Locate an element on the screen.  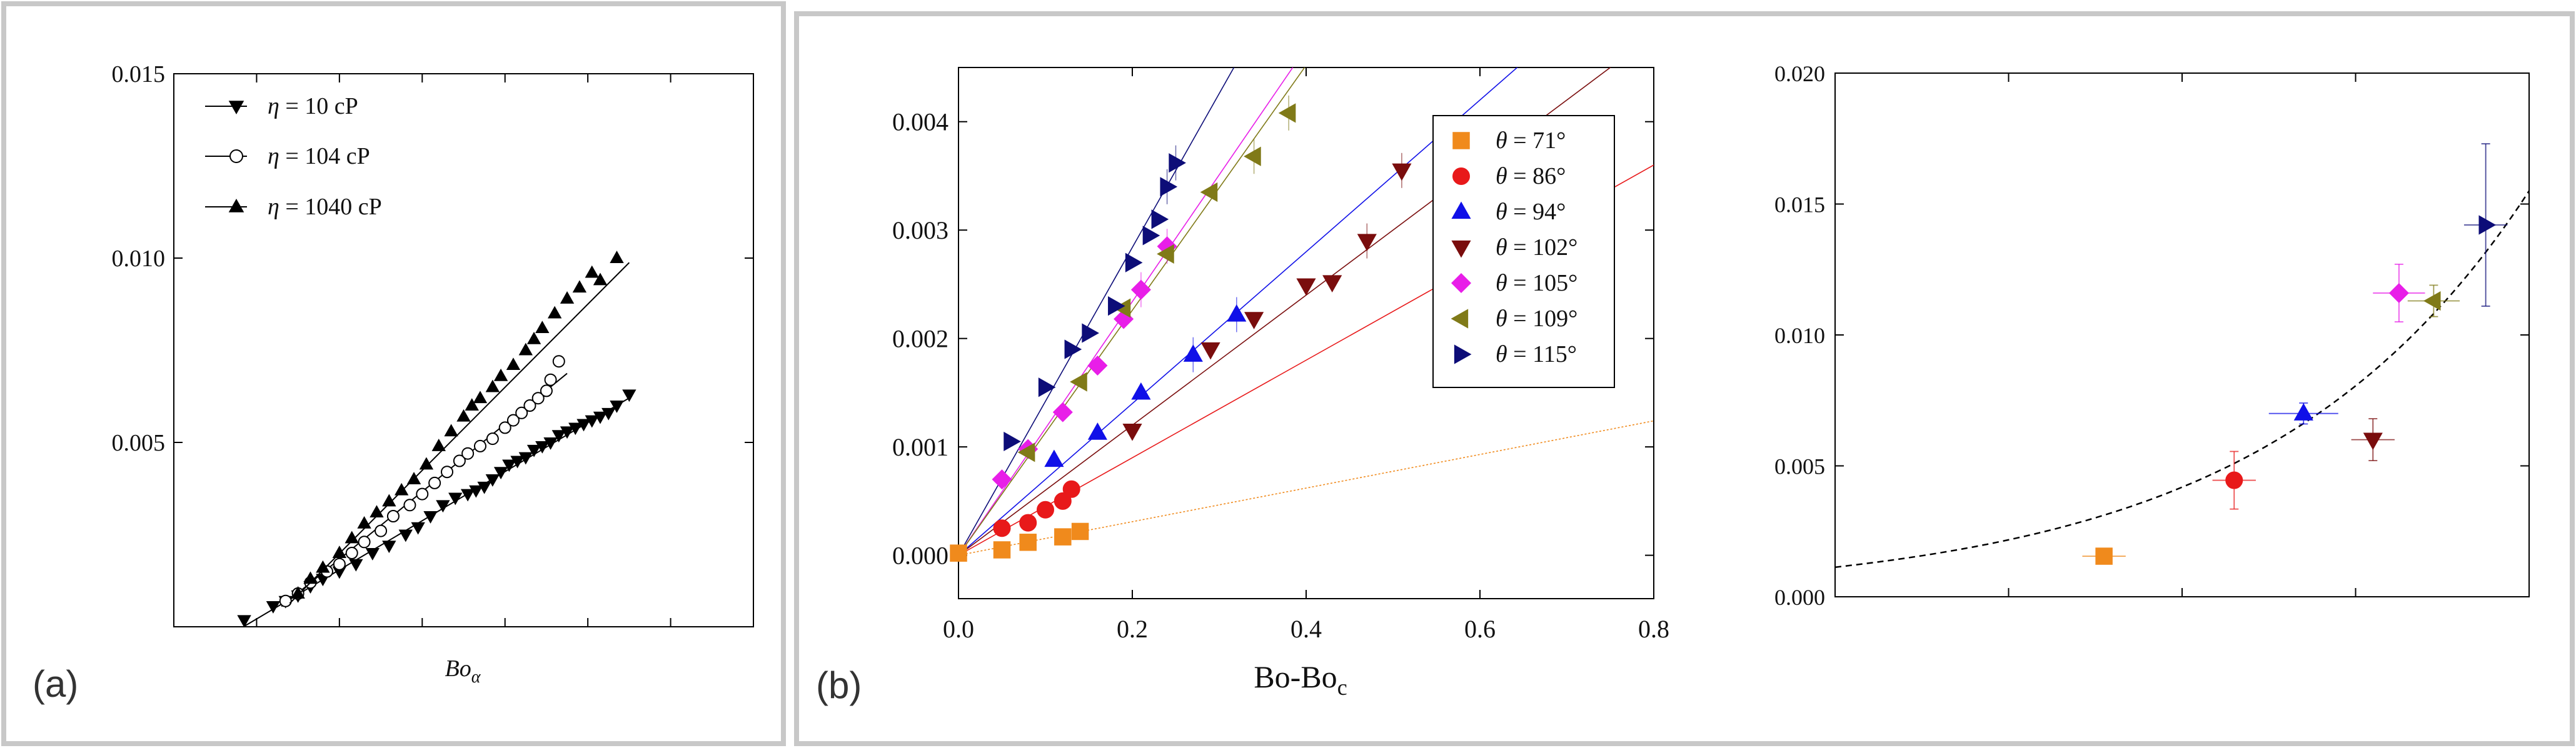
chart-b1-legend-value: = 115° is located at coordinates (1542, 354).